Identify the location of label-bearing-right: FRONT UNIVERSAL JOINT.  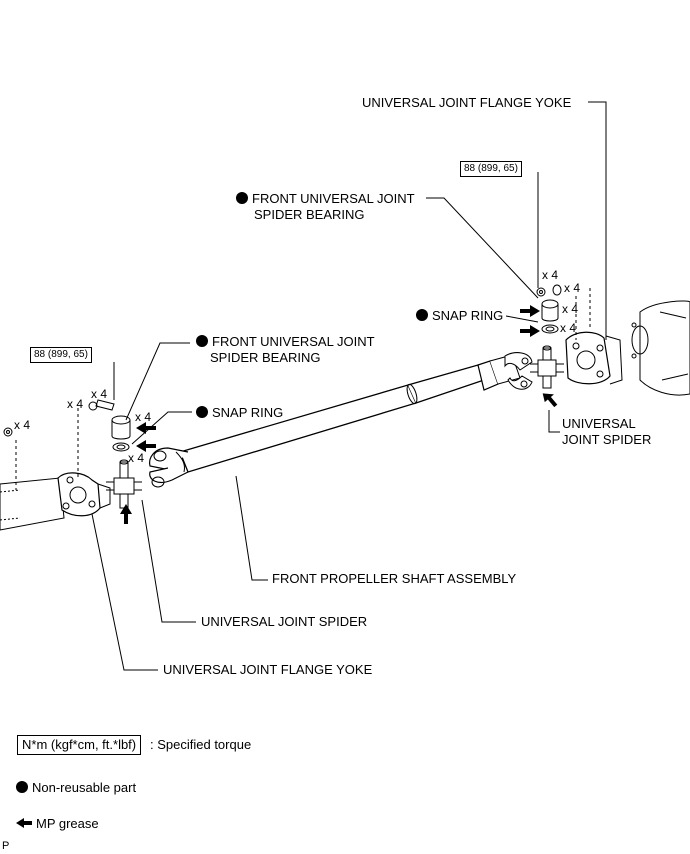
(325, 199).